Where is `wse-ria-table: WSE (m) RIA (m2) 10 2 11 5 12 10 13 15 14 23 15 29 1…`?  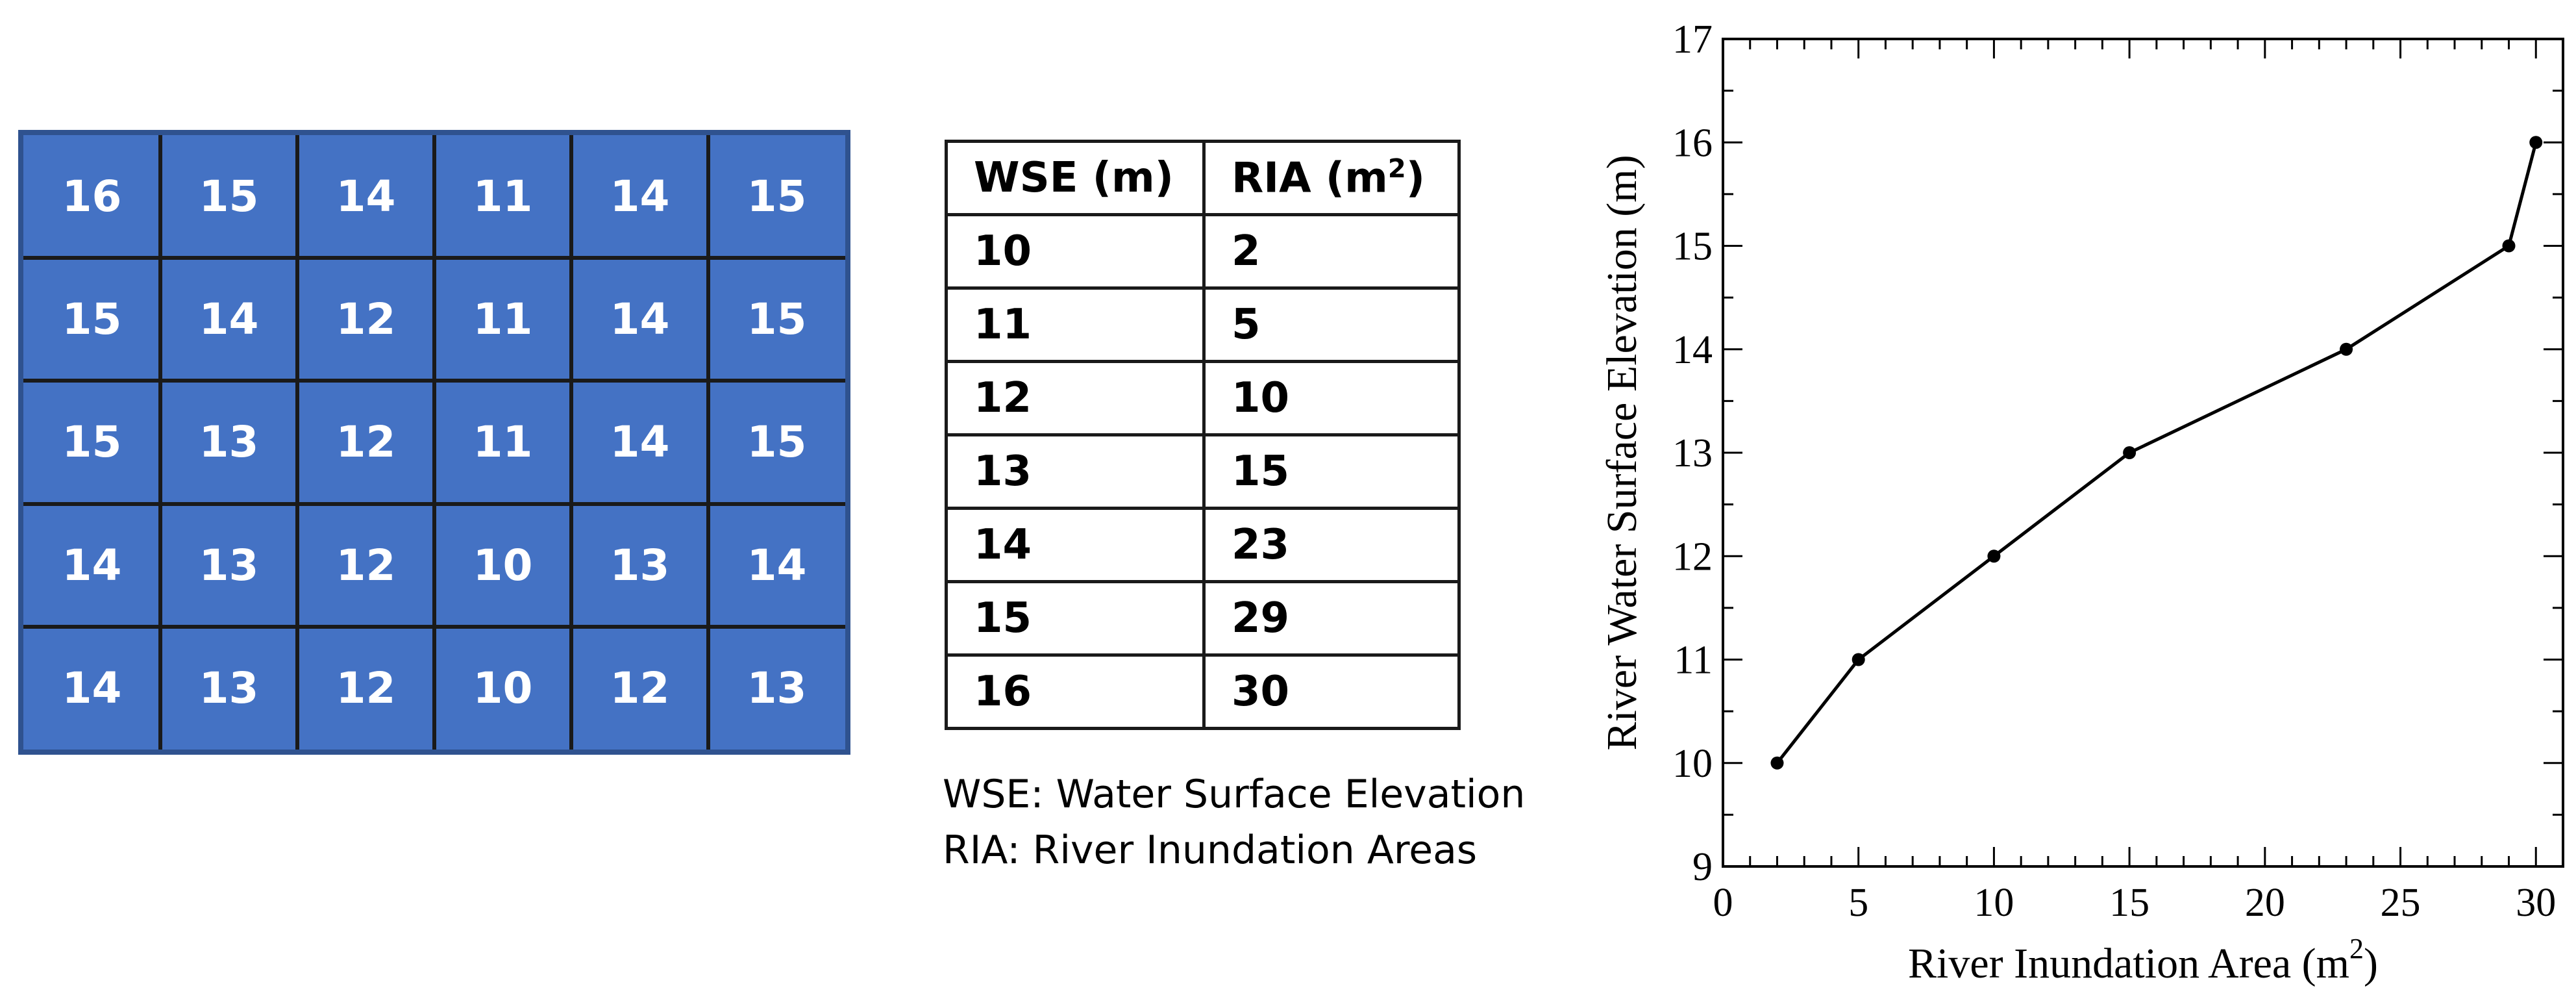 wse-ria-table: WSE (m) RIA (m2) 10 2 11 5 12 10 13 15 14 23 15 29 1… is located at coordinates (1203, 435).